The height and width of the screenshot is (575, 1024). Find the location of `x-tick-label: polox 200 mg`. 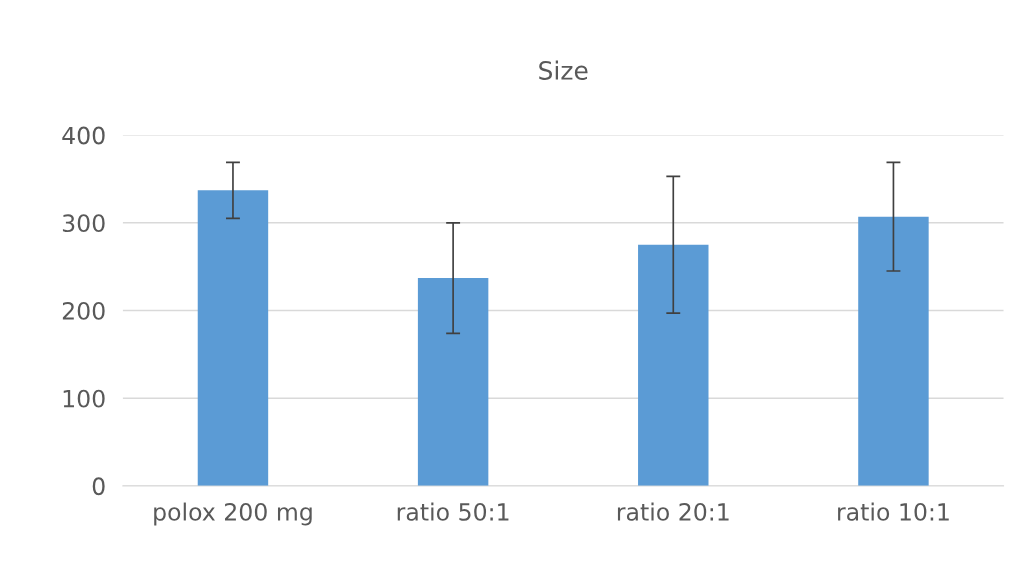

x-tick-label: polox 200 mg is located at coordinates (233, 514).